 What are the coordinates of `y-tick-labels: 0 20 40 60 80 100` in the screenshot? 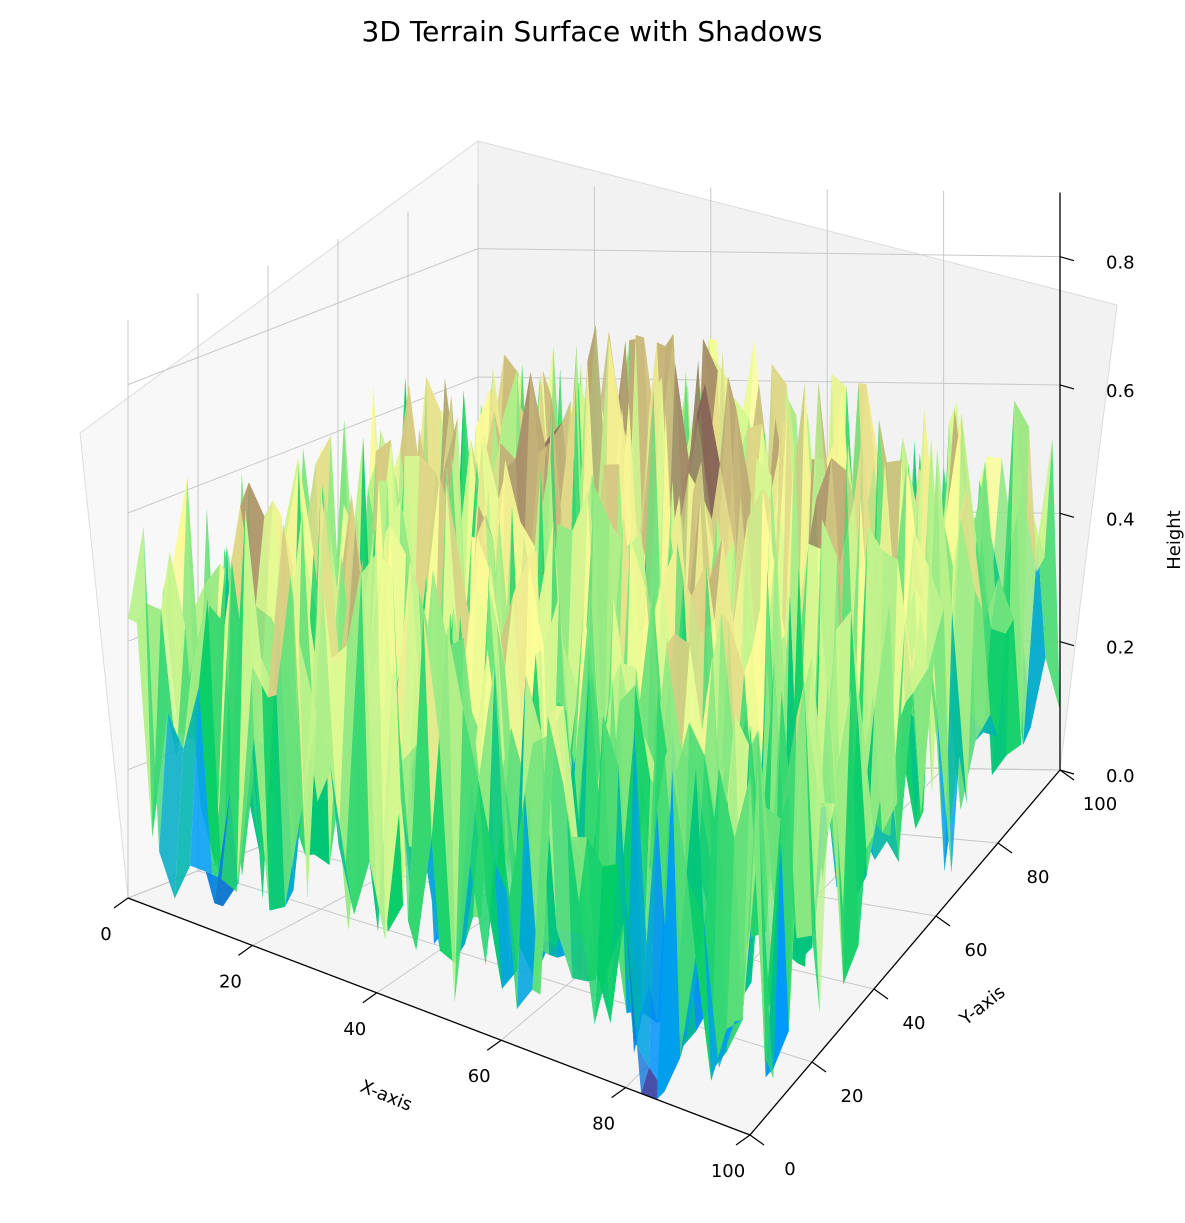 It's located at (933, 974).